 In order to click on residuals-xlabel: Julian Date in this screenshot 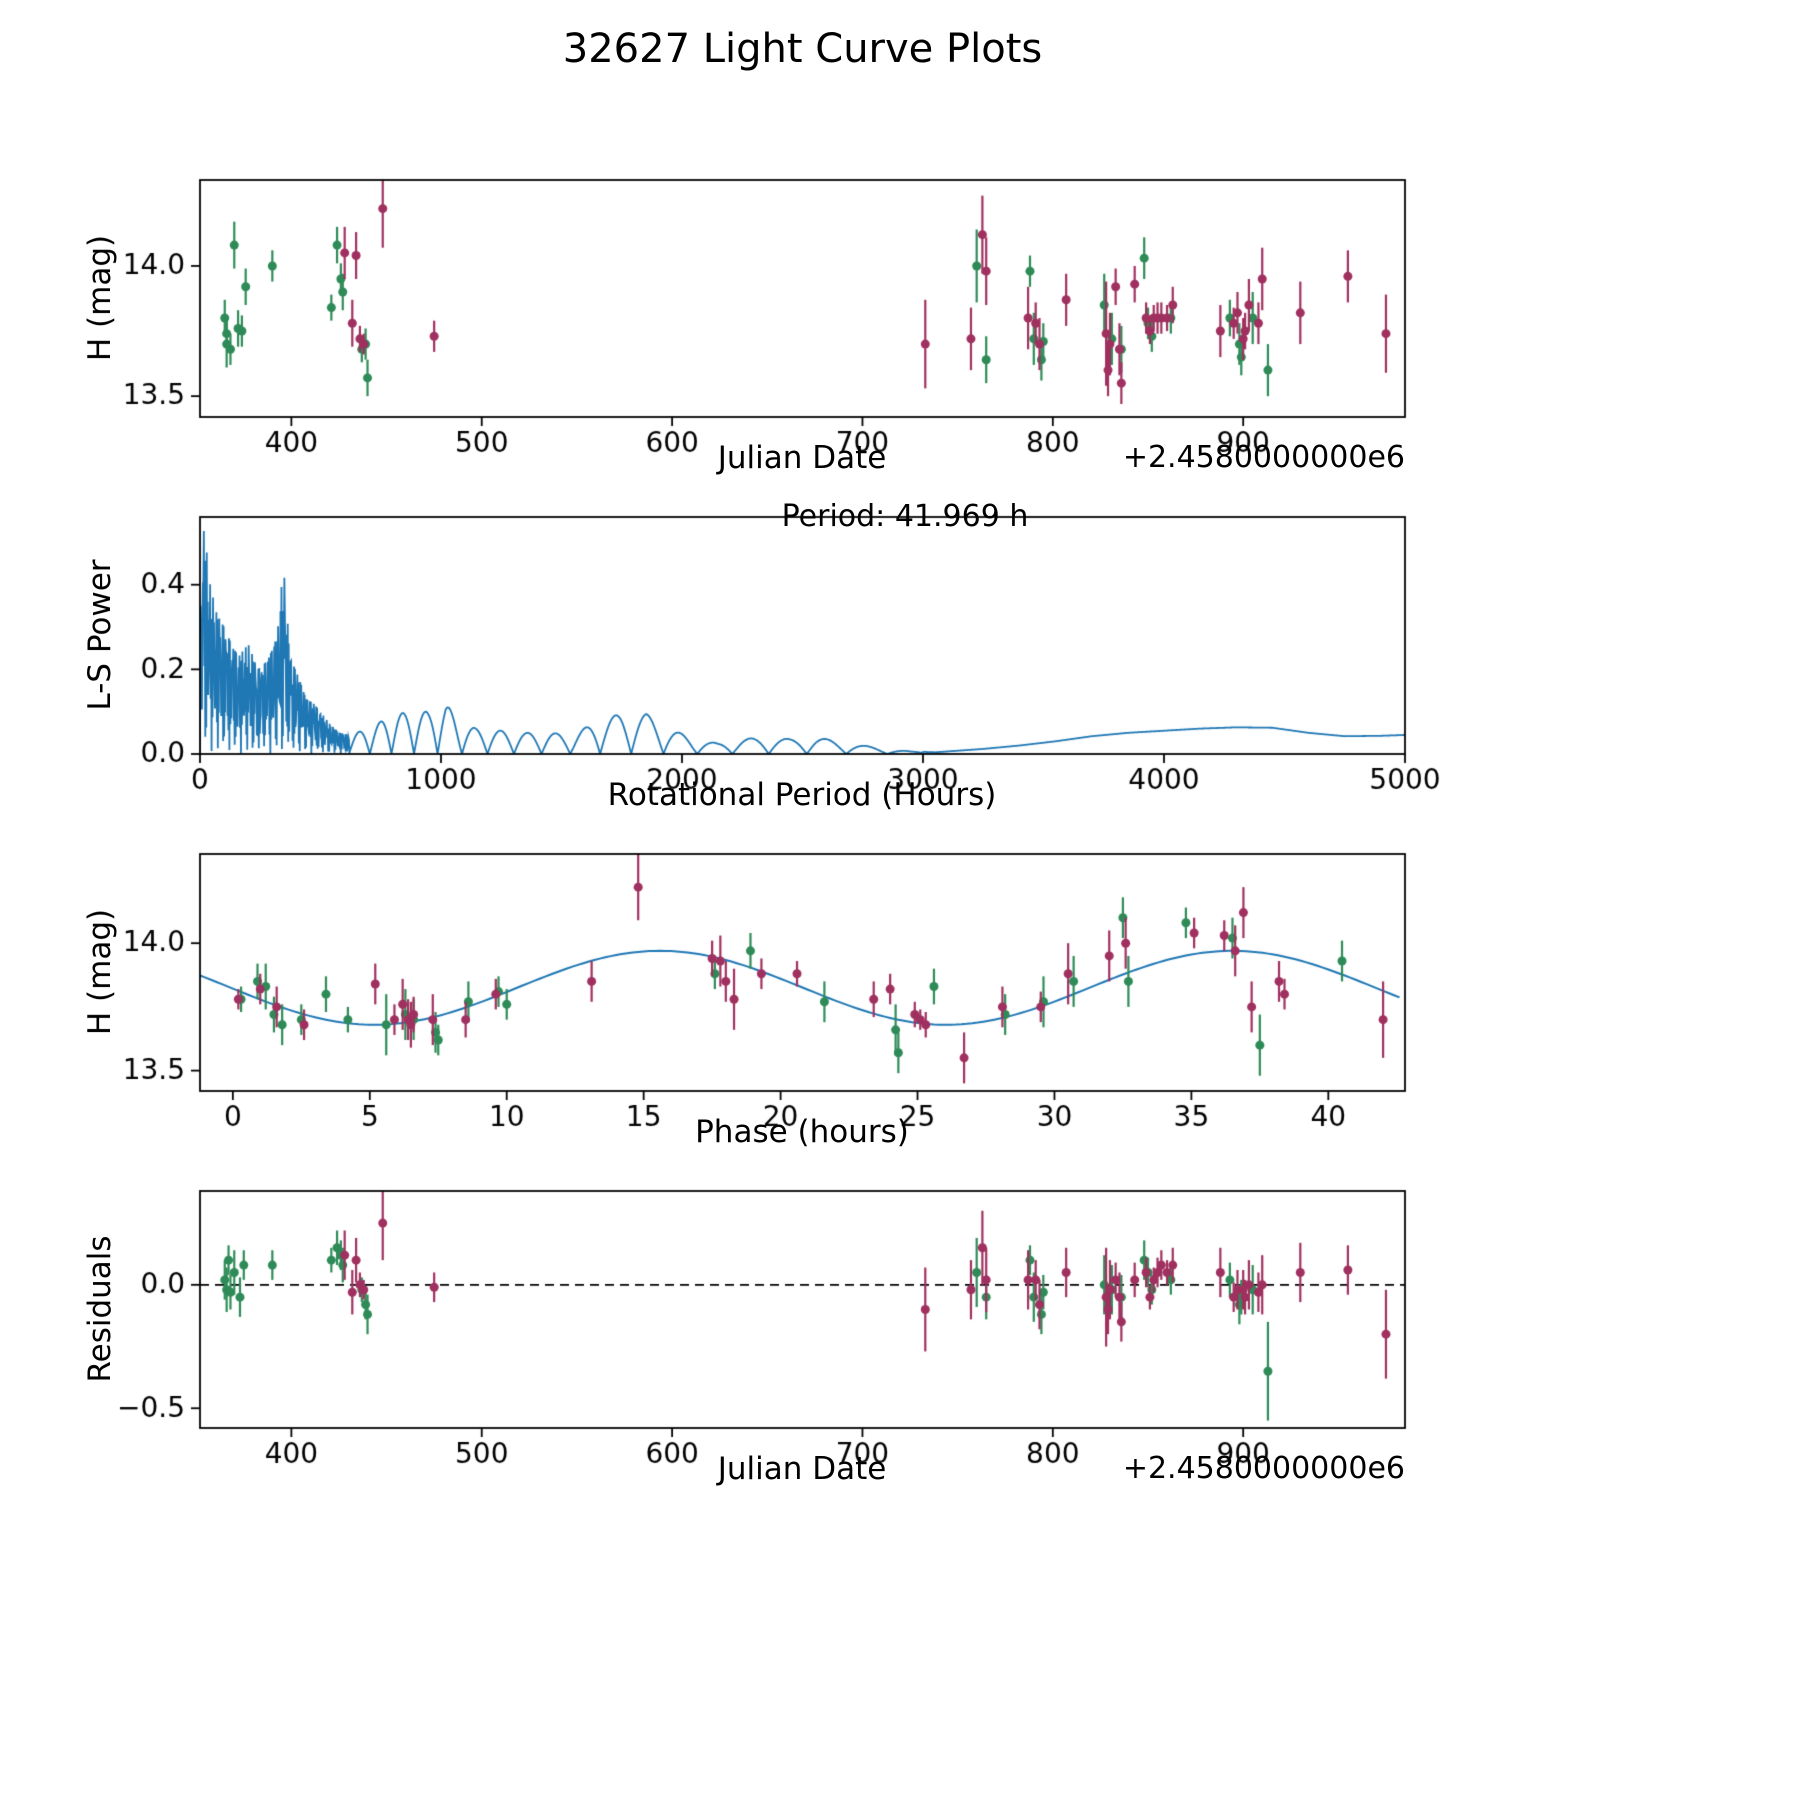, I will do `click(802, 1469)`.